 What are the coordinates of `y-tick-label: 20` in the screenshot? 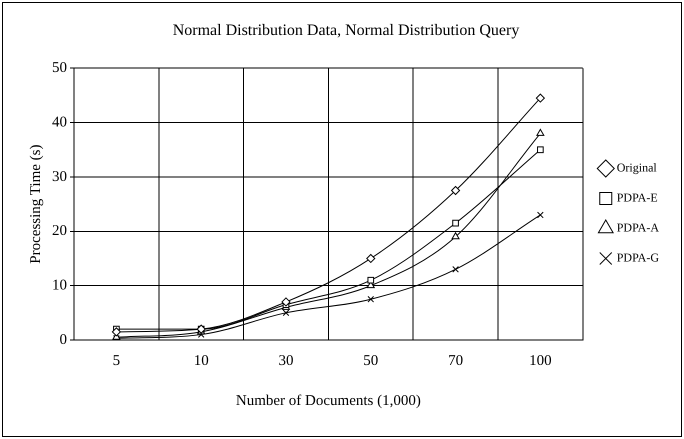 It's located at (59, 231).